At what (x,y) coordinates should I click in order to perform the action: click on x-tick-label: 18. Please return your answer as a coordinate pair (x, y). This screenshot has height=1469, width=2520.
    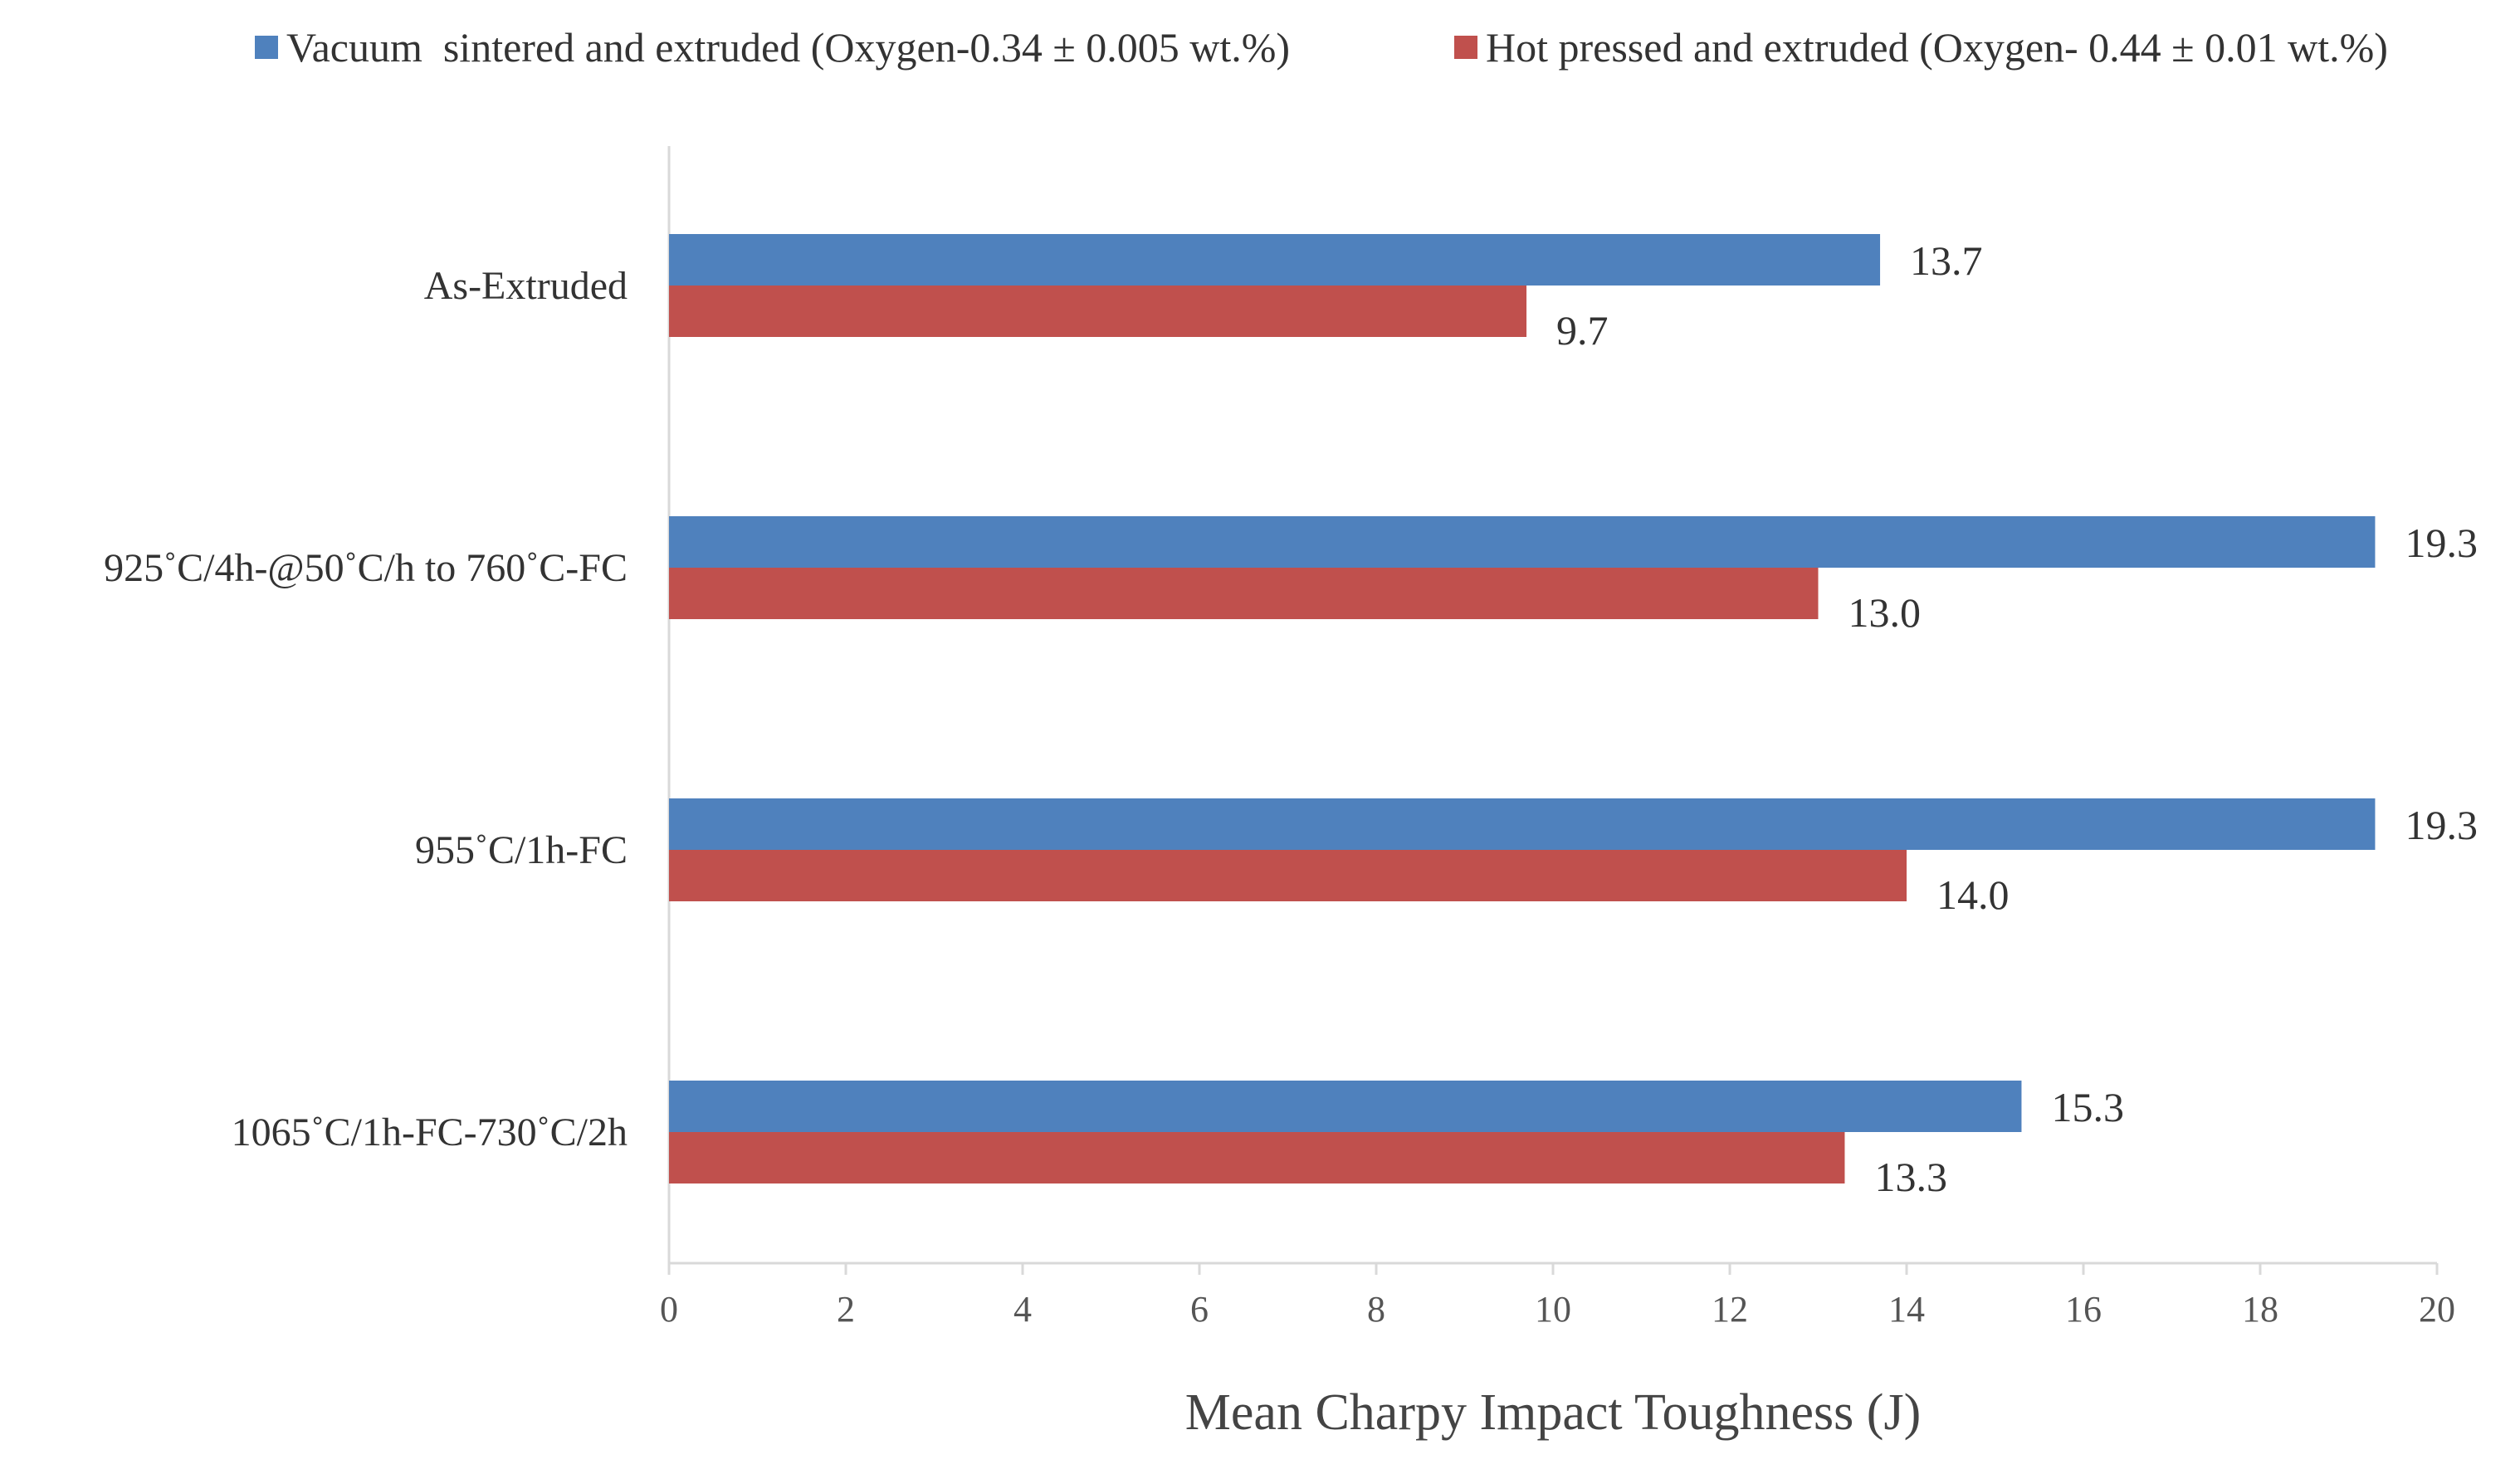
    Looking at the image, I should click on (2260, 1309).